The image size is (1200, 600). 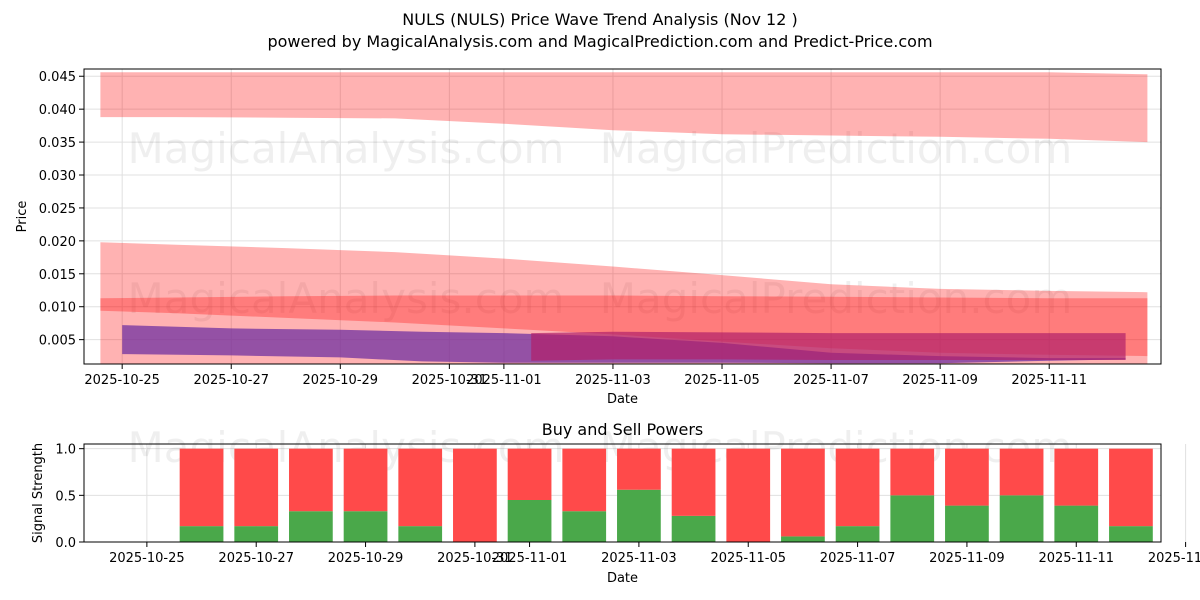 I want to click on top-x-tick-label: 2025-10-27, so click(x=231, y=380).